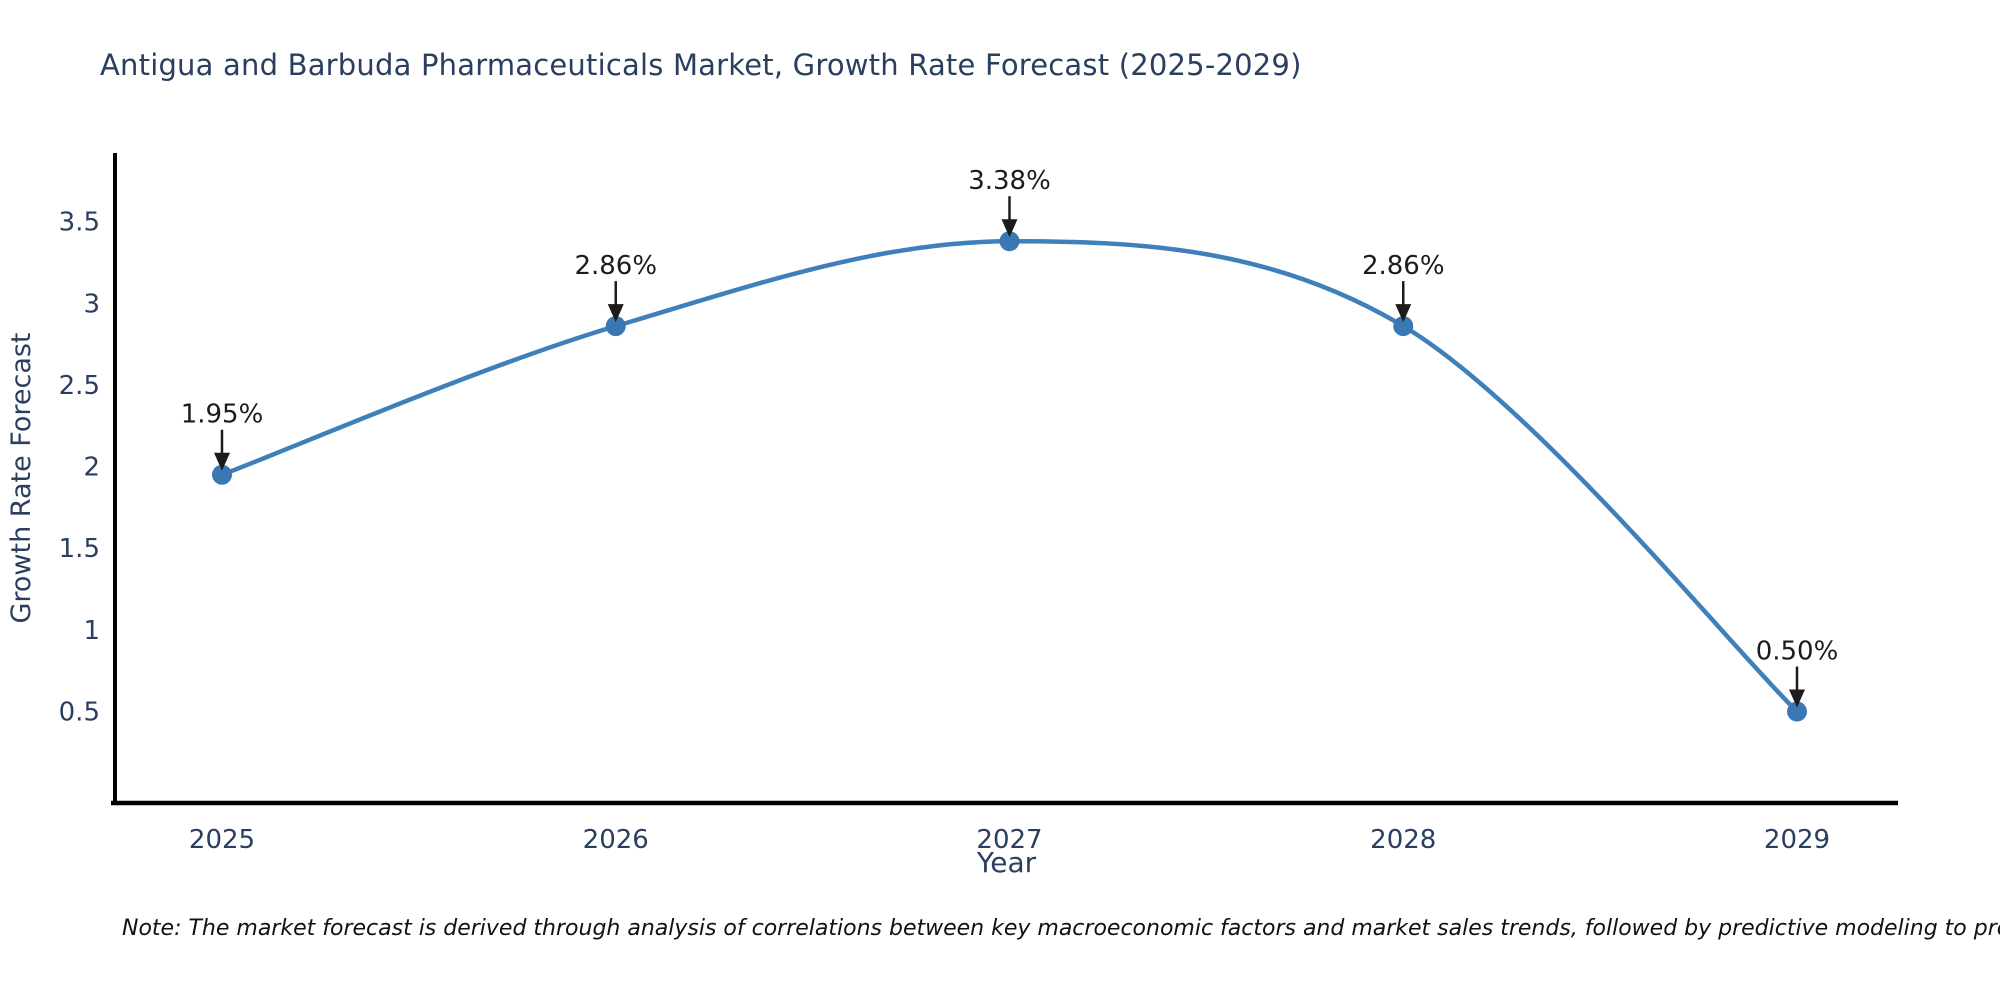  Describe the element at coordinates (79, 386) in the screenshot. I see `y-tick-label: 2.5` at that location.